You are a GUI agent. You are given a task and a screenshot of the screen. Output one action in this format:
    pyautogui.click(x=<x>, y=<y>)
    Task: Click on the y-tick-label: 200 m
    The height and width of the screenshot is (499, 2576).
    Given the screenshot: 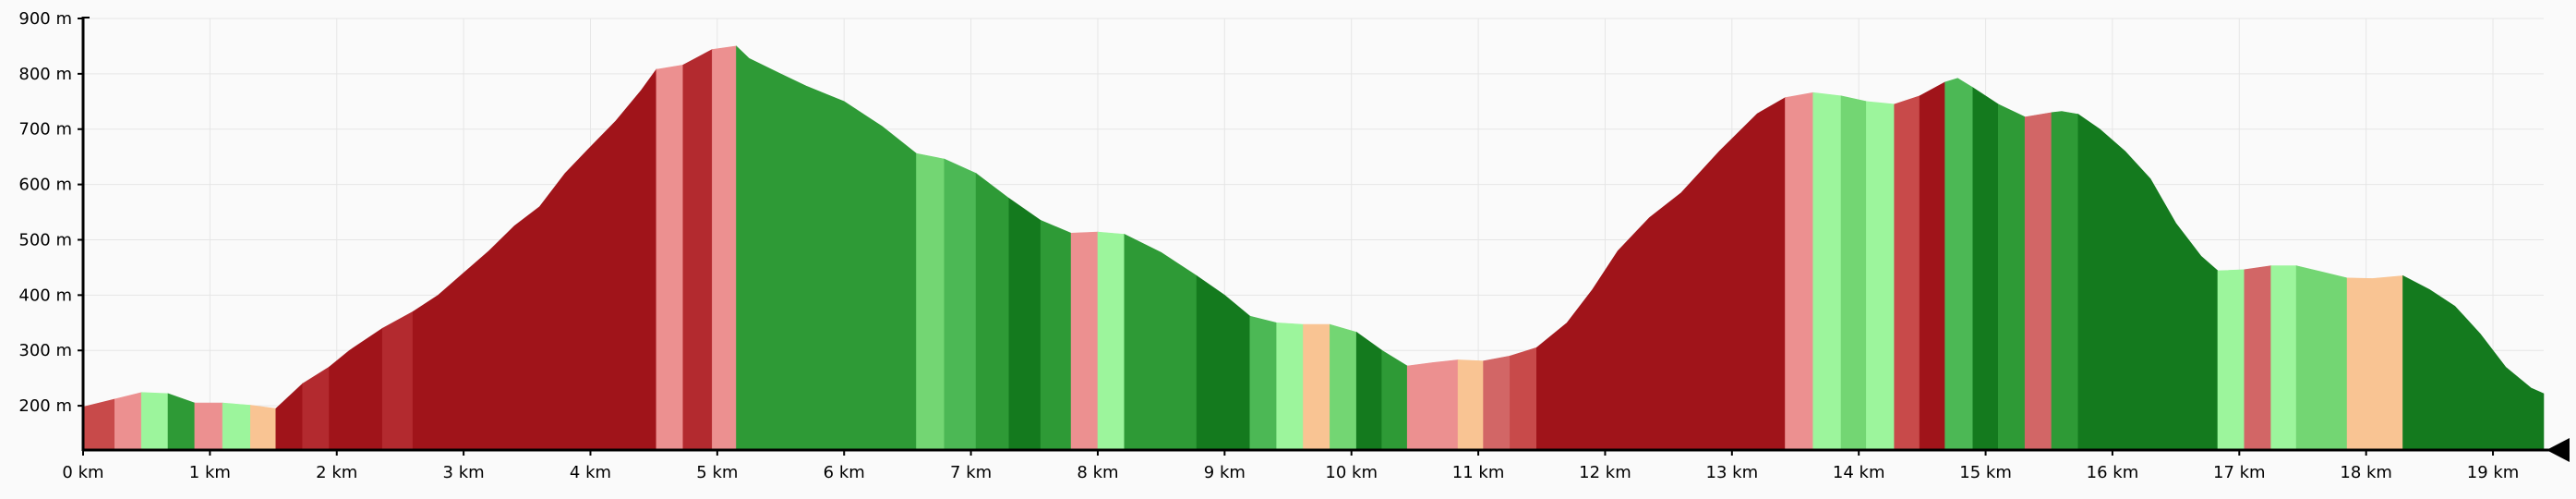 What is the action you would take?
    pyautogui.click(x=45, y=406)
    